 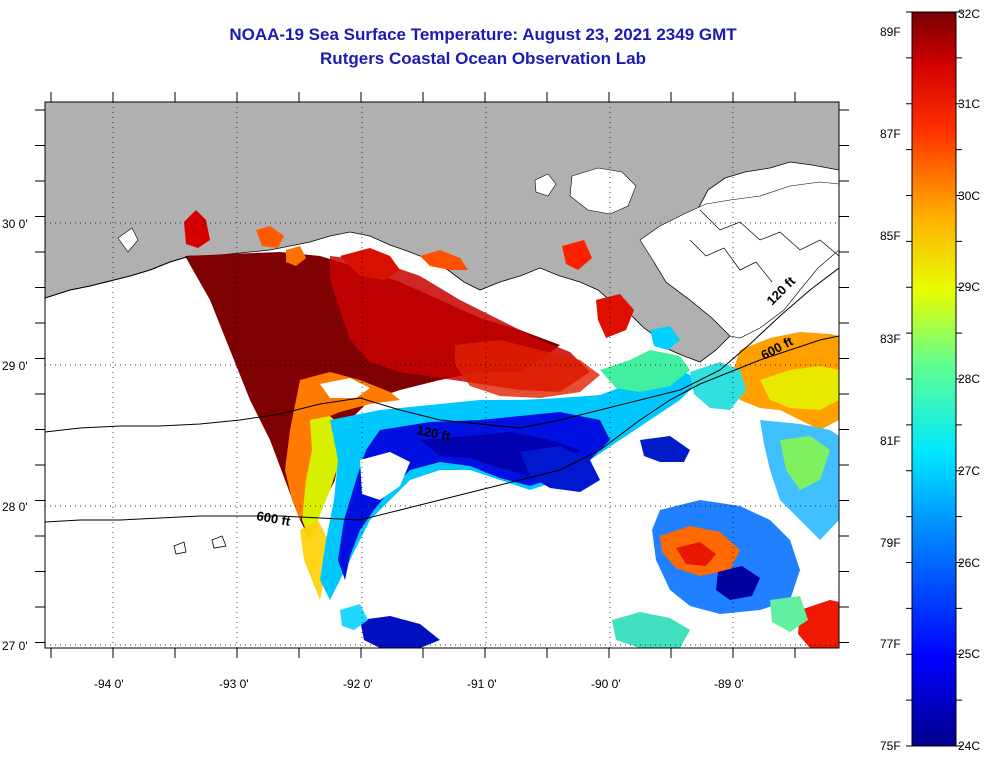 I want to click on colorbar-f-label: 77F, so click(x=890, y=644).